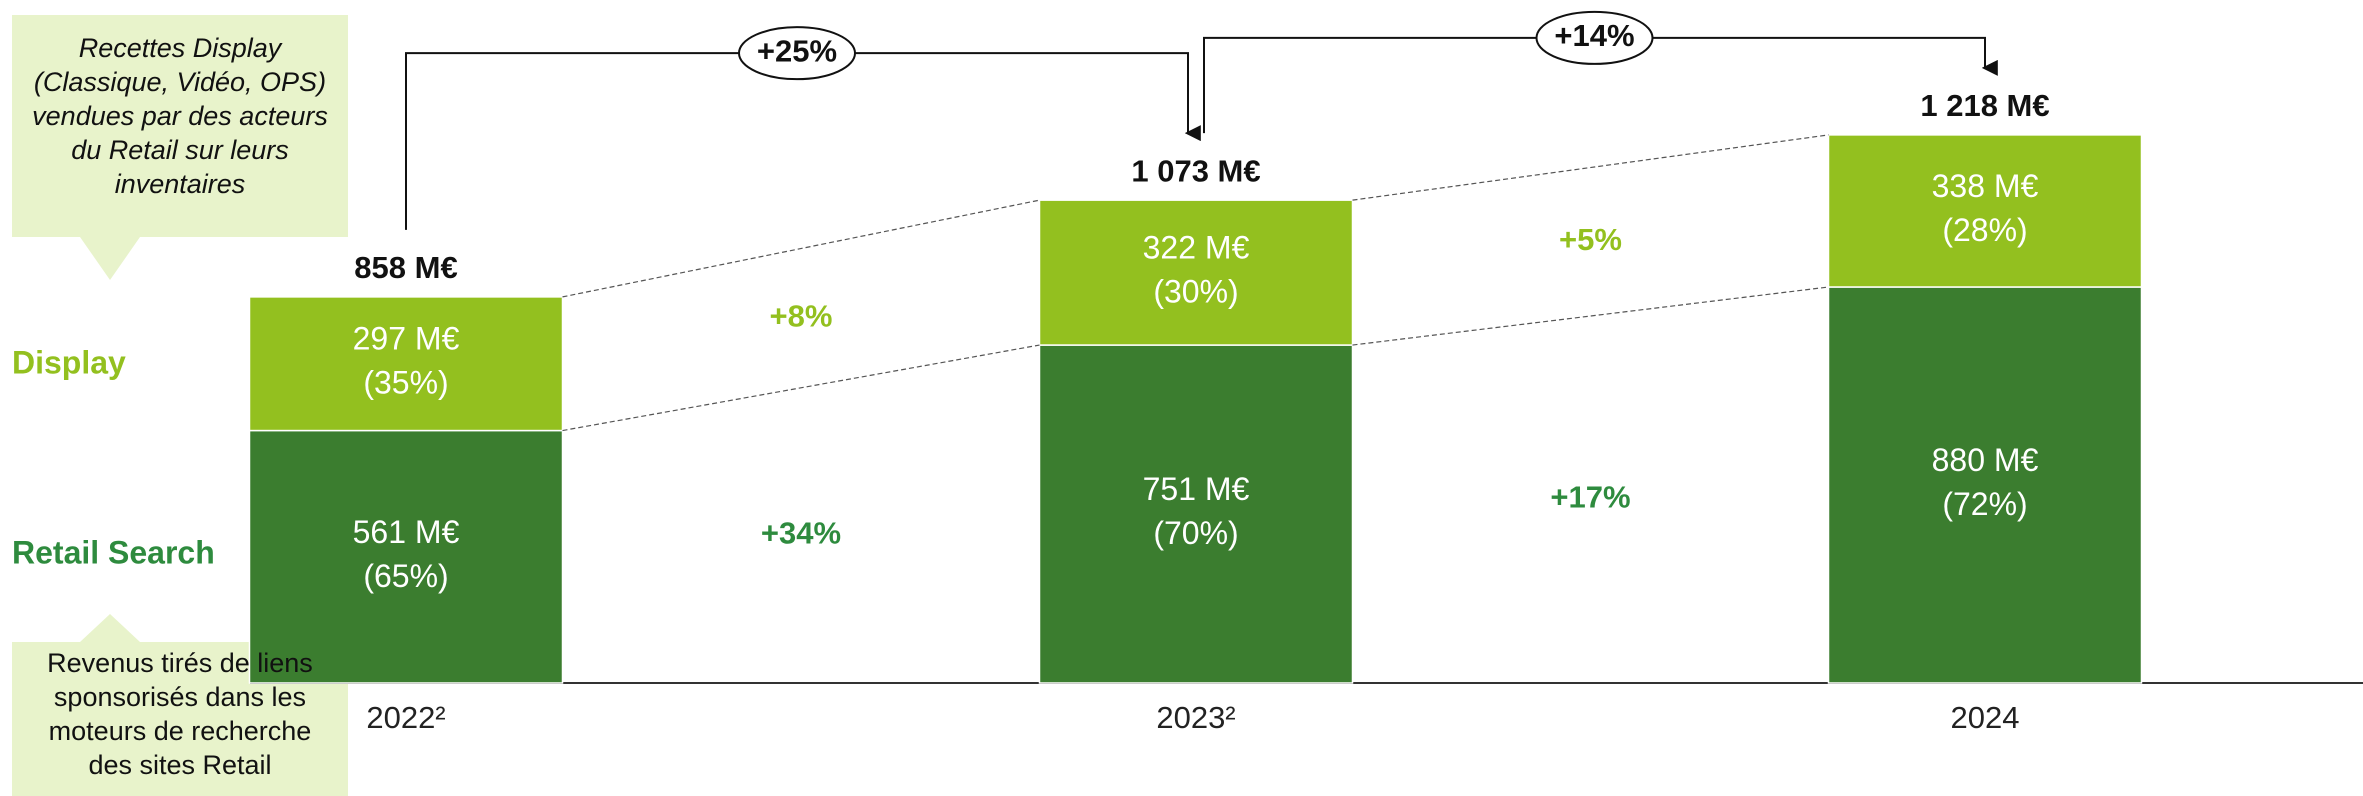 Image resolution: width=2363 pixels, height=796 pixels. Describe the element at coordinates (1985, 482) in the screenshot. I see `value-label: 880 M€ (72%)` at that location.